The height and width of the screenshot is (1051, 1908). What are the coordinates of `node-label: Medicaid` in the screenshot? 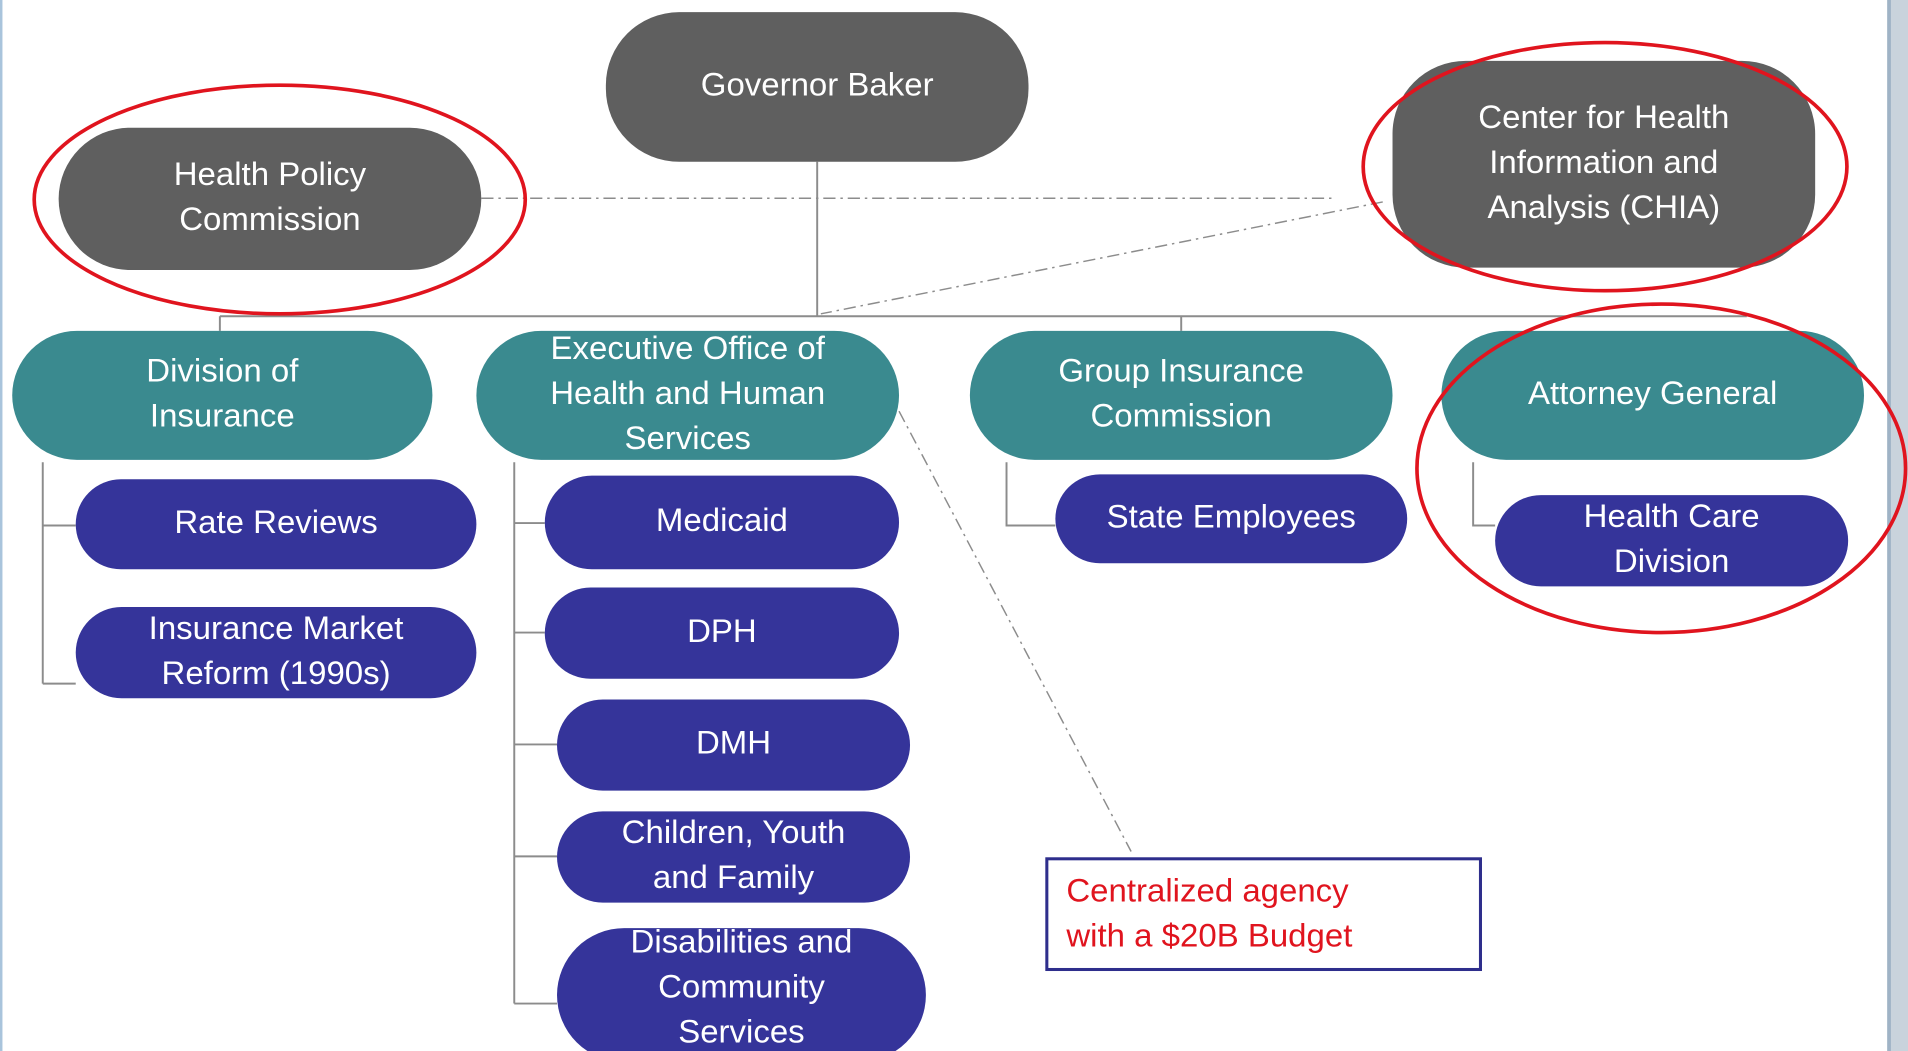 It's located at (722, 519).